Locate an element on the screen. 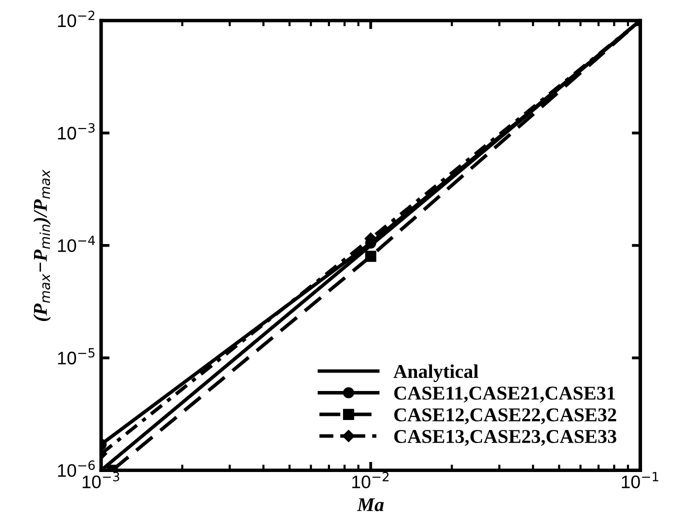 This screenshot has height=514, width=674. legend-label: CASE12,CASE22,CASE32 is located at coordinates (505, 416).